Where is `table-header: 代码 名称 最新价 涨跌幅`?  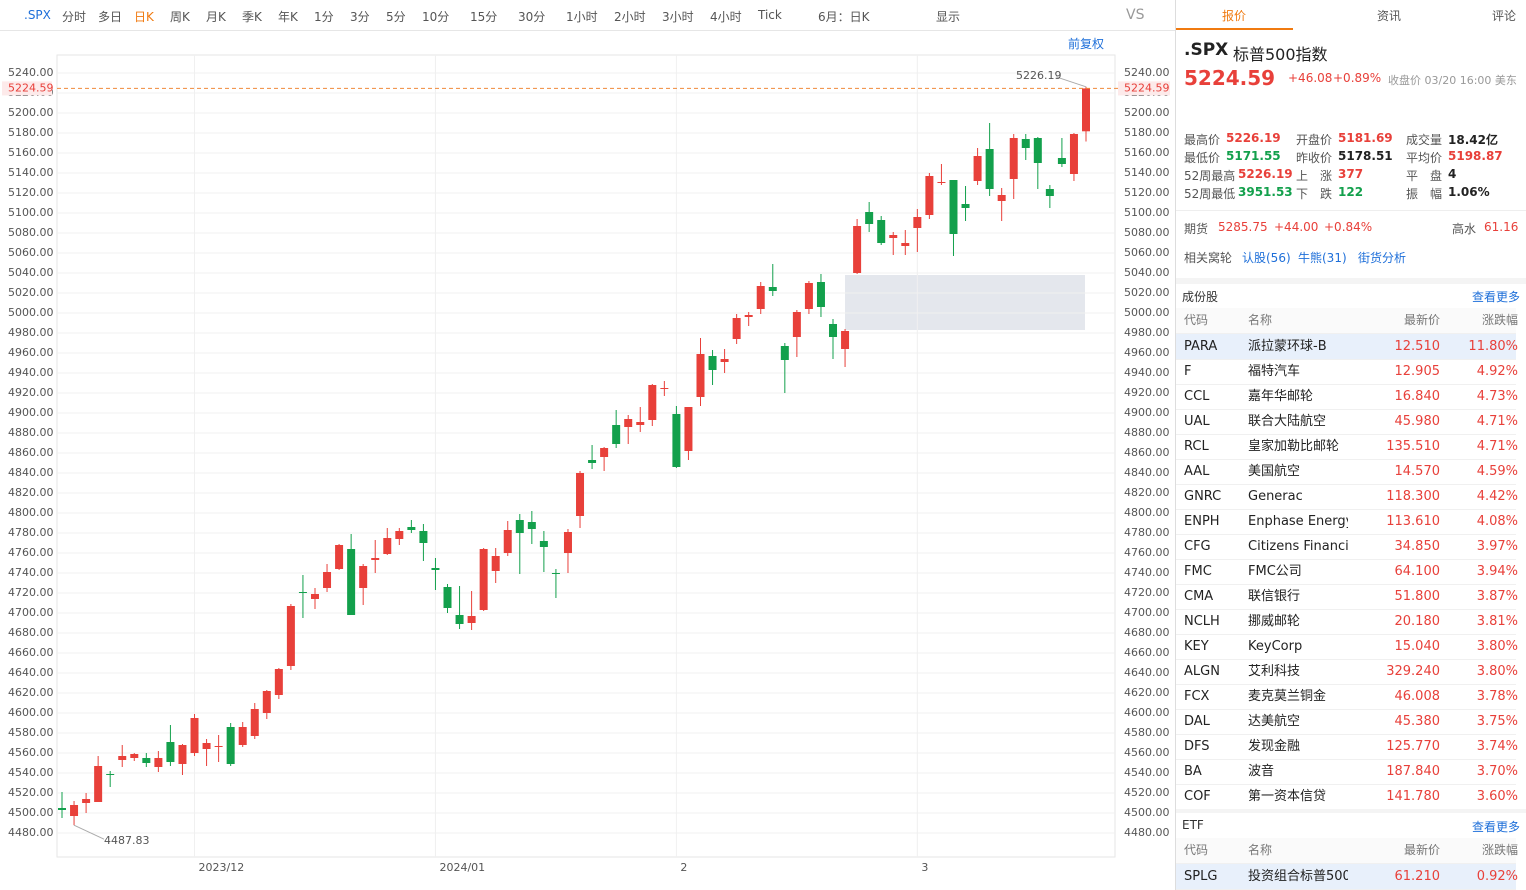
table-header: 代码 名称 最新价 涨跌幅 is located at coordinates (1347, 321).